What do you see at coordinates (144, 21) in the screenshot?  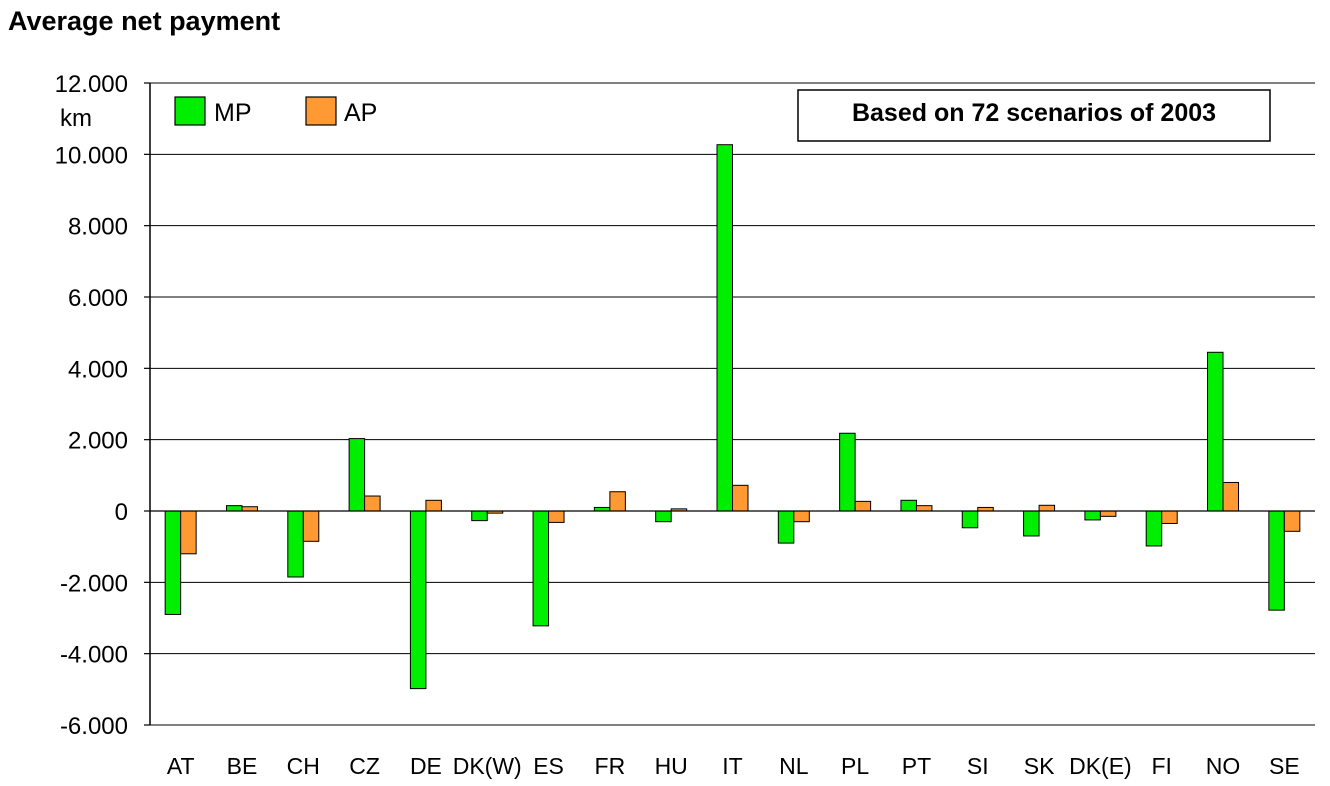 I see `chart-title: Average net payment` at bounding box center [144, 21].